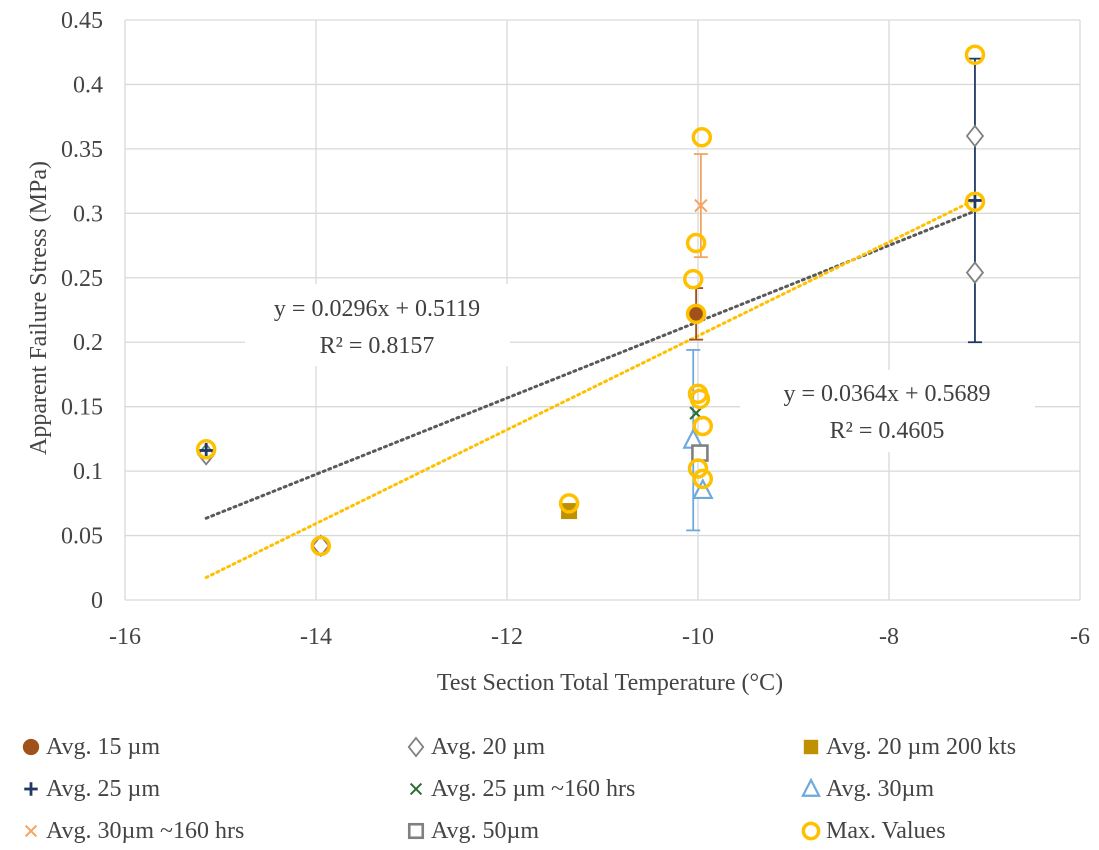  What do you see at coordinates (103, 788) in the screenshot?
I see `legend-label: Avg. 25 µm` at bounding box center [103, 788].